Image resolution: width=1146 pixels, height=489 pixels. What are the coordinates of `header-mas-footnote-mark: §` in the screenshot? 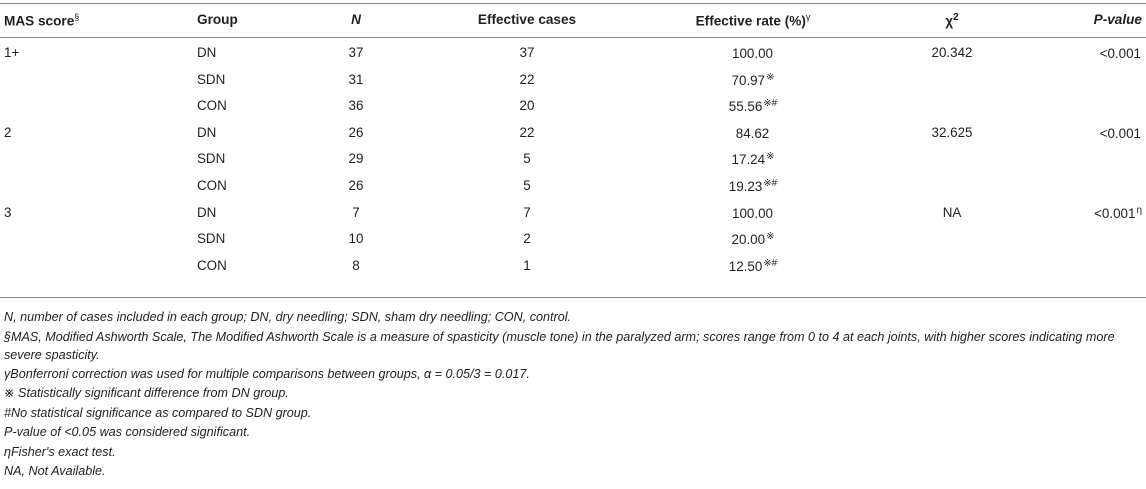 It's located at (77, 17).